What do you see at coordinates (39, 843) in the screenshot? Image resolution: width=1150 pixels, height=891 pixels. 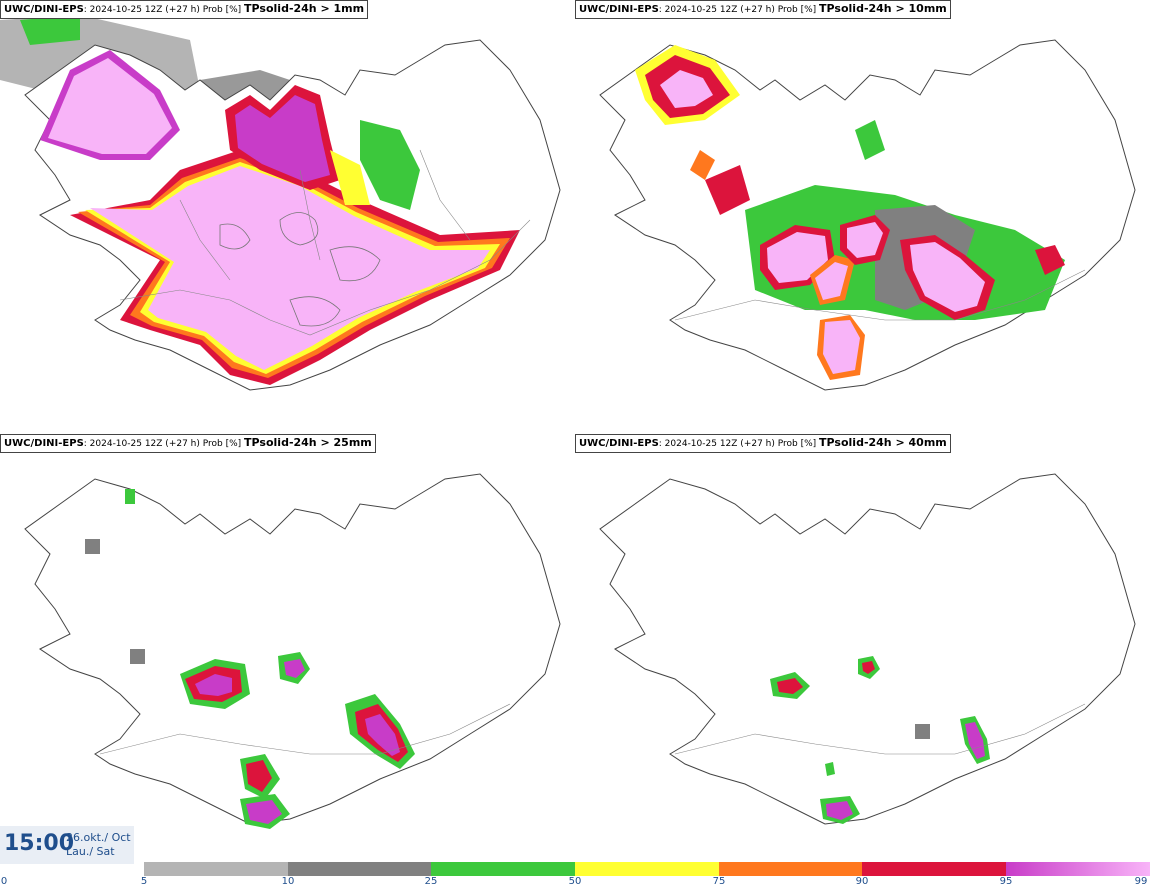 I see `valid-time: 15:00` at bounding box center [39, 843].